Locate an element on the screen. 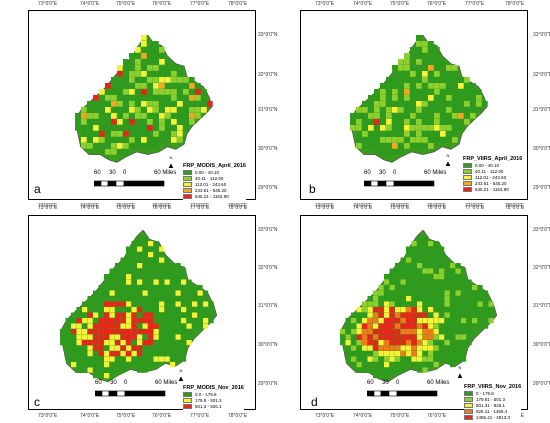 The image size is (550, 423). longitude-label: 78°0'0"E is located at coordinates (515, 208).